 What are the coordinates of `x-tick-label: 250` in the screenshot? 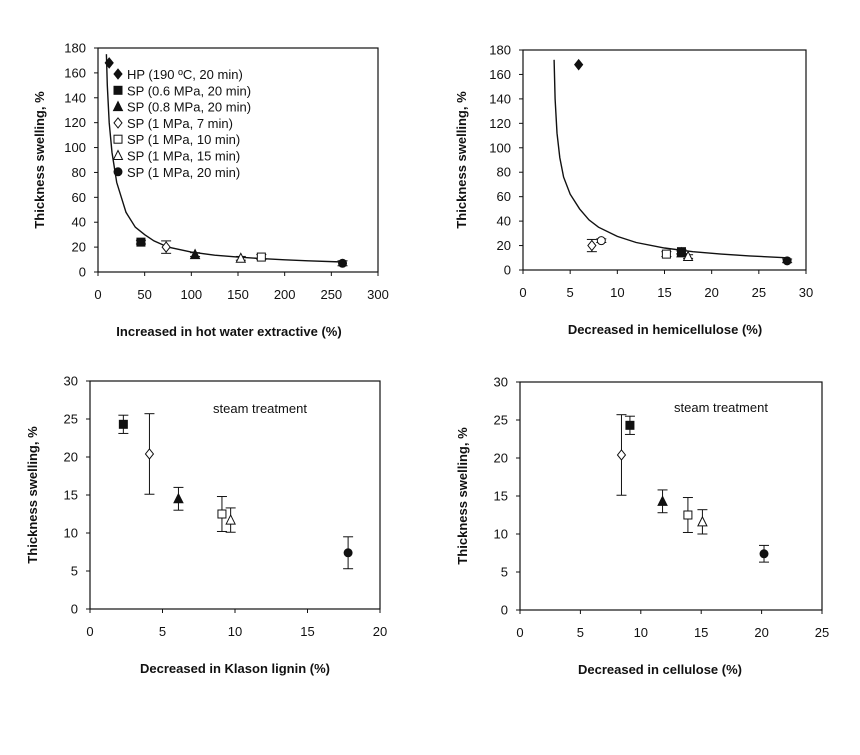 It's located at (331, 294).